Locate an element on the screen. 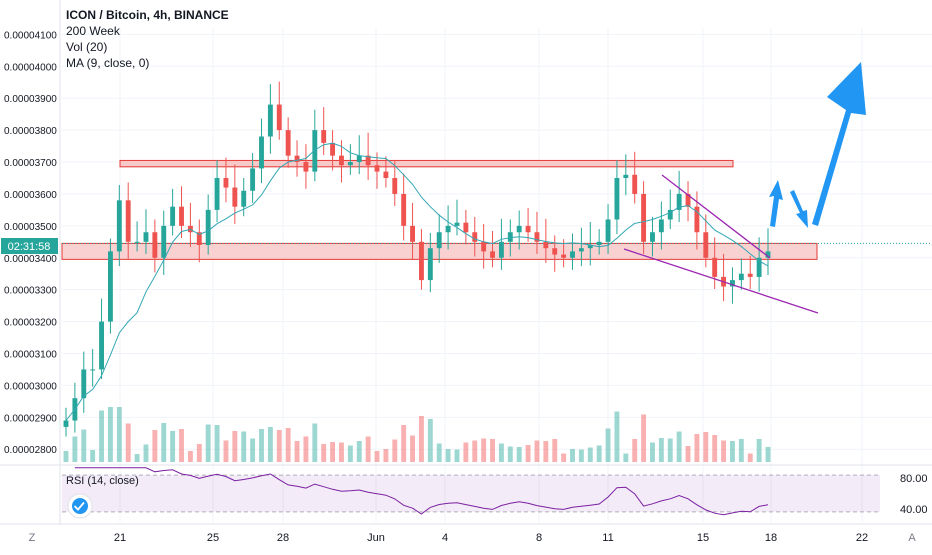 The image size is (932, 555). price-tick-label: 0.00003300 is located at coordinates (30, 291).